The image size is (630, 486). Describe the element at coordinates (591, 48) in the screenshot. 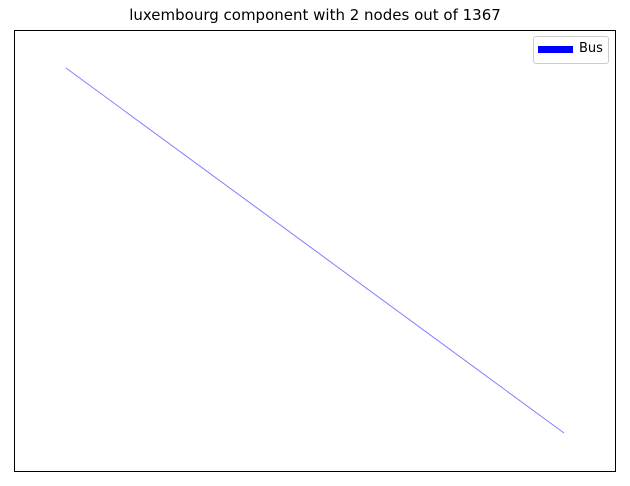

I see `legend-label-bus: Bus` at that location.